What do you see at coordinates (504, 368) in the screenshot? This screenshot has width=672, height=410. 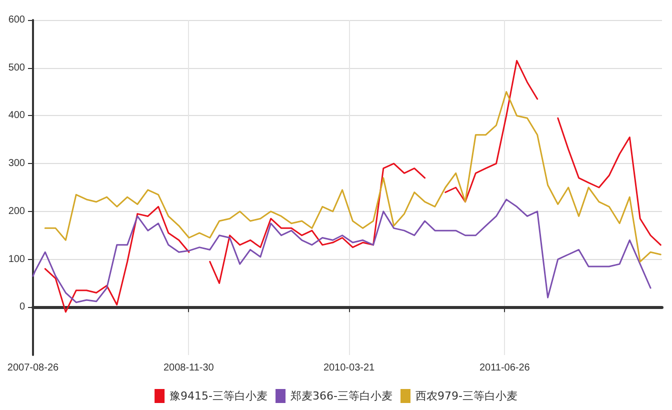 I see `x-tick-label: 2011-06-26` at bounding box center [504, 368].